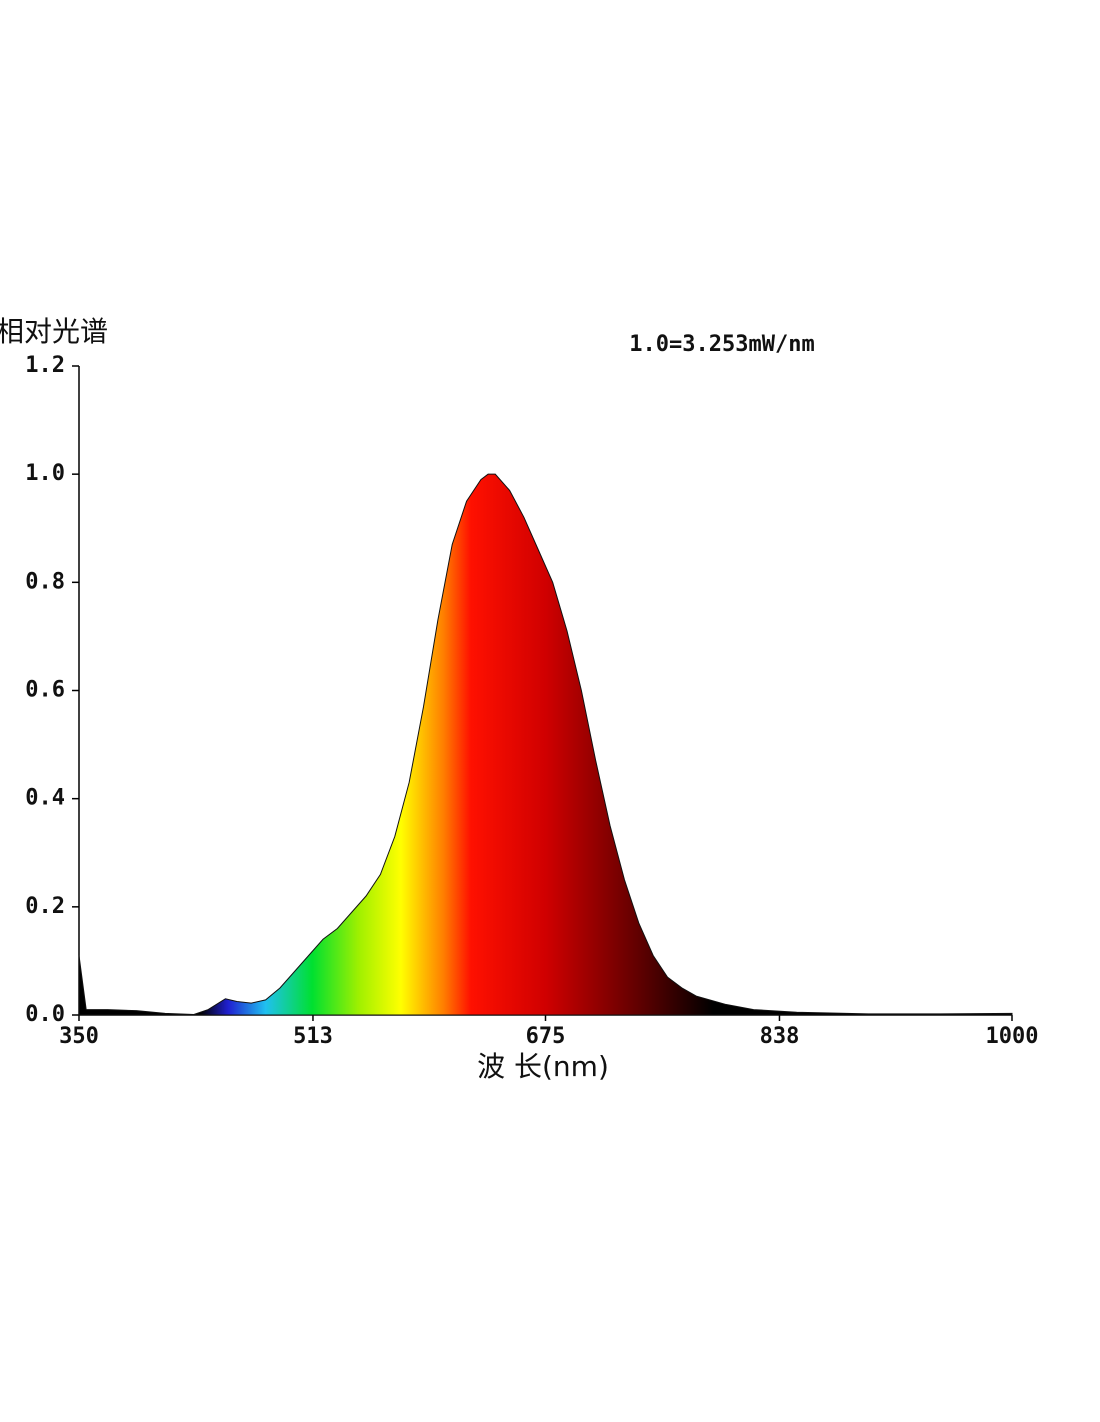  What do you see at coordinates (54, 331) in the screenshot?
I see `y-axis-label: 相对光谱` at bounding box center [54, 331].